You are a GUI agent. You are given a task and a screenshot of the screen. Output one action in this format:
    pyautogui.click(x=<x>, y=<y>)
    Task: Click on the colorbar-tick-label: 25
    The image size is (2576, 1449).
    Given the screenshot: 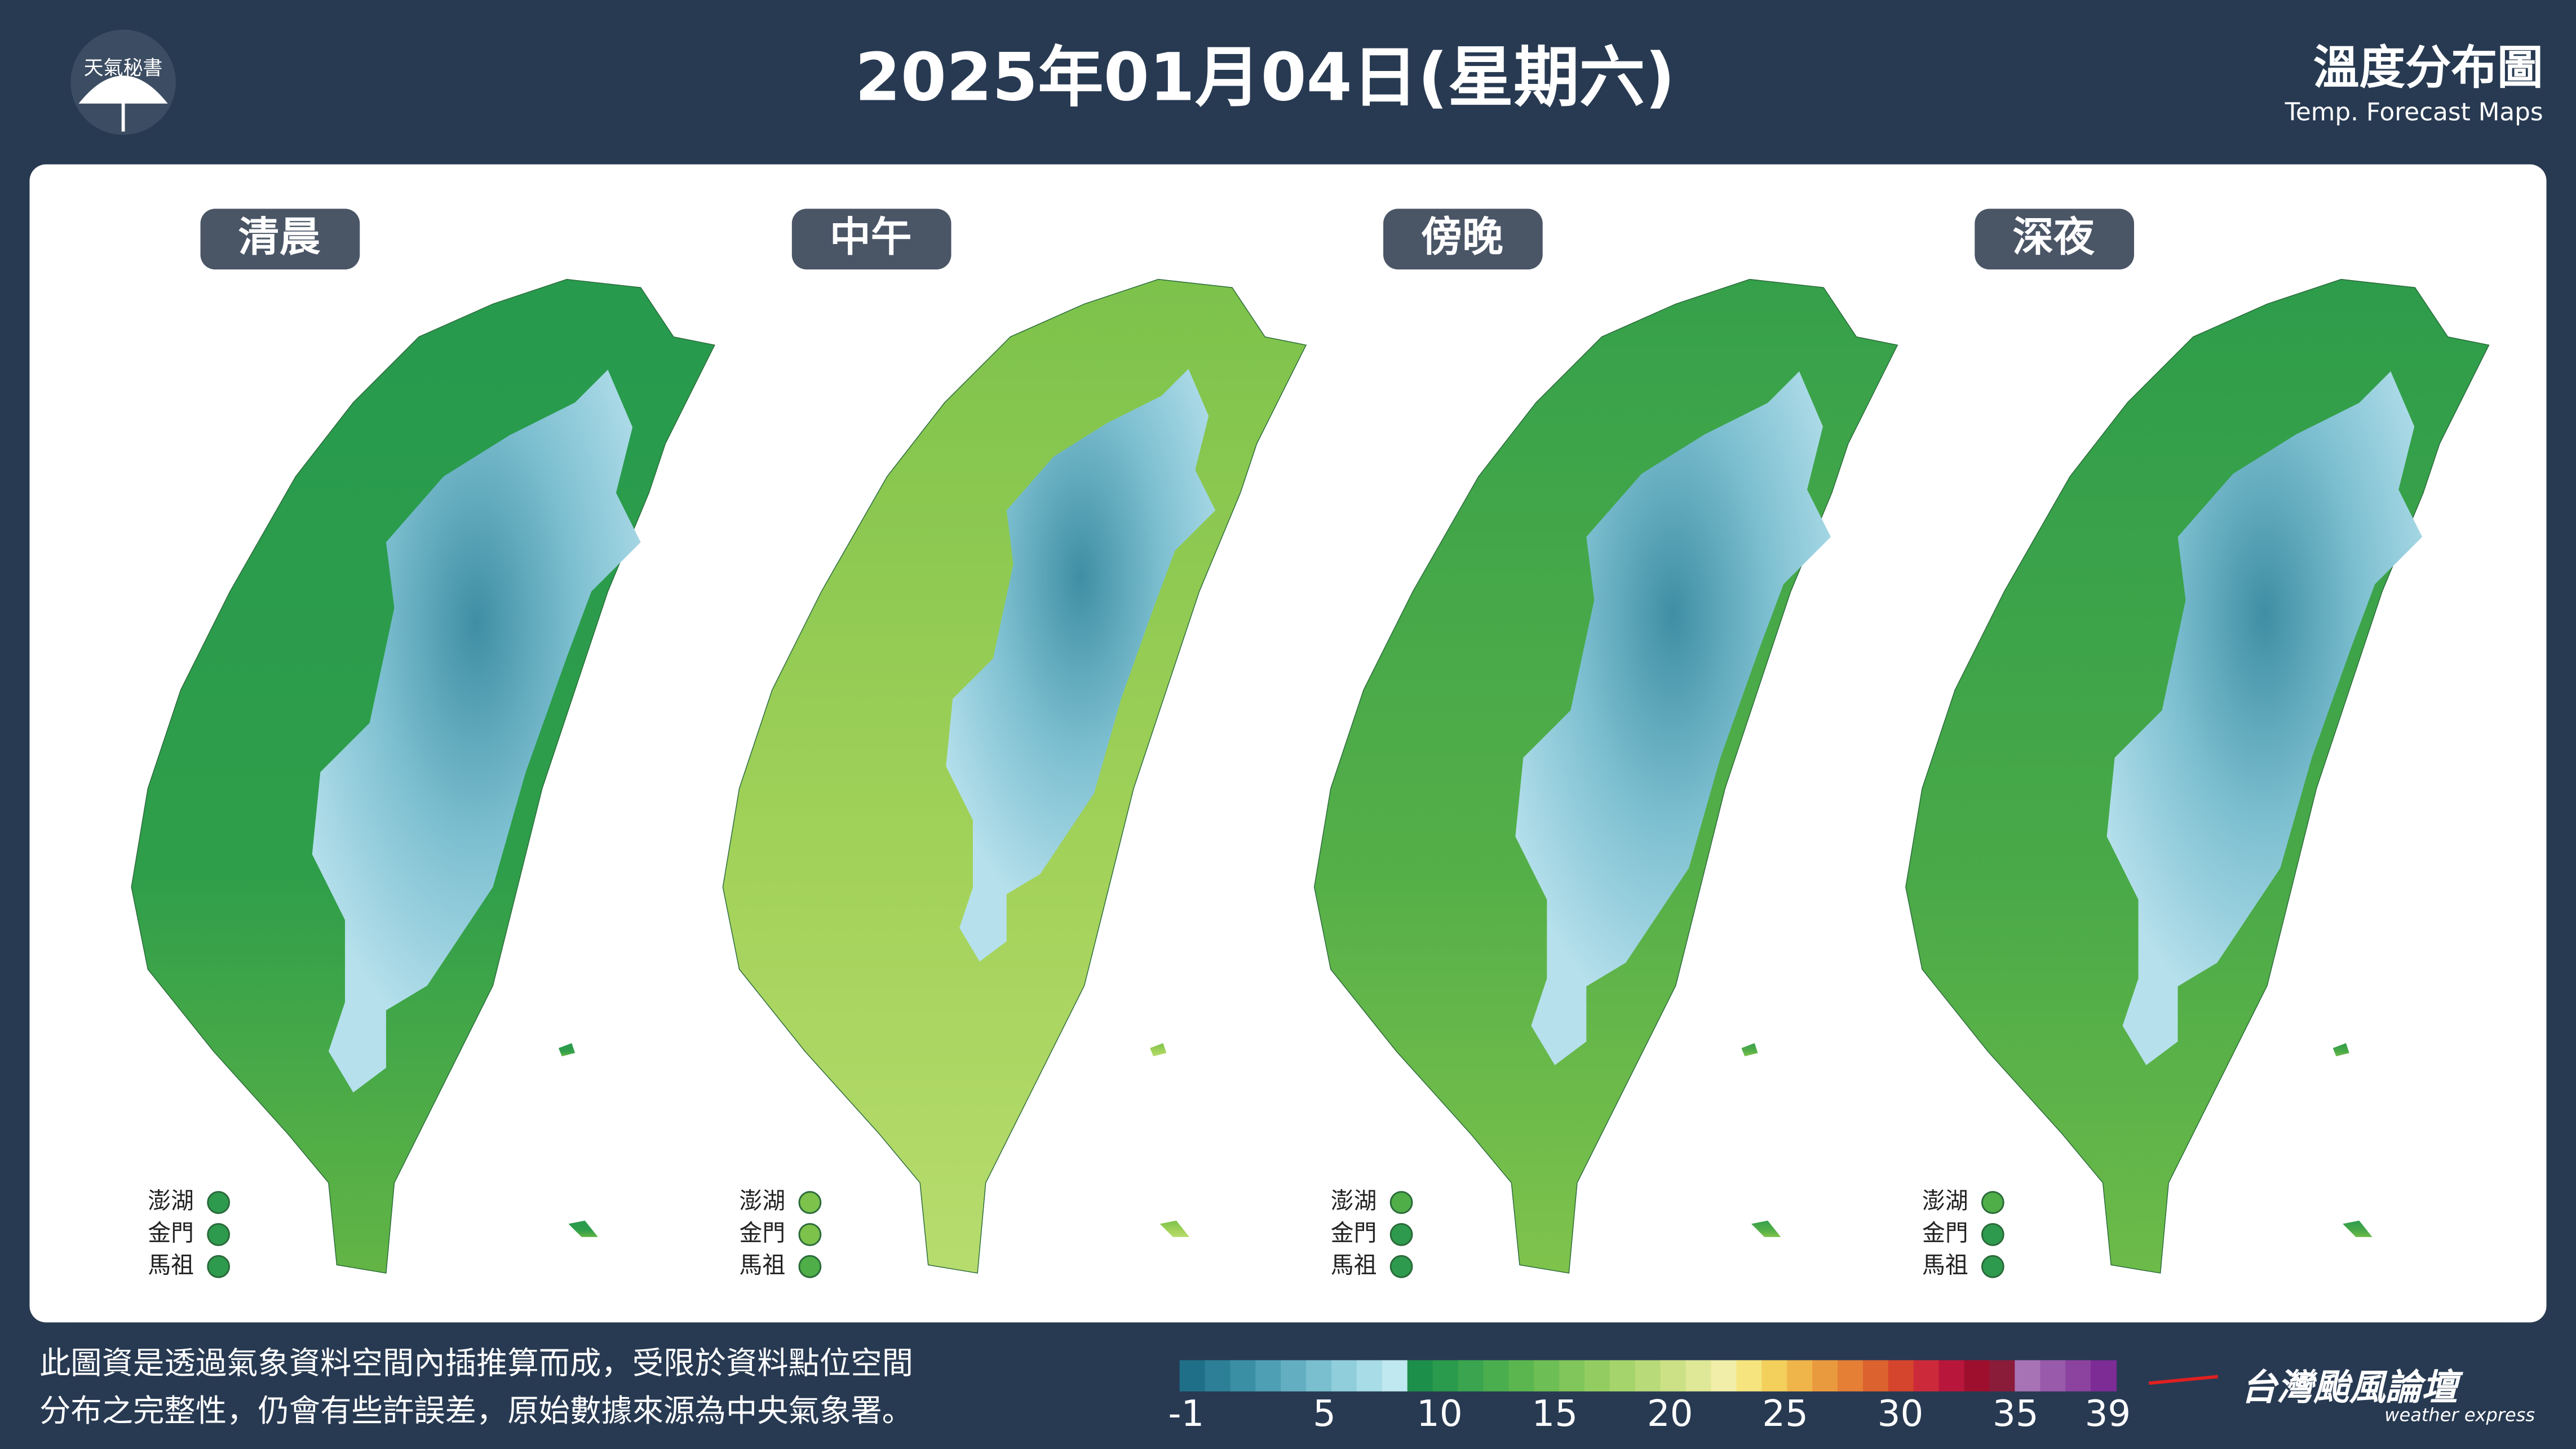 What is the action you would take?
    pyautogui.click(x=1785, y=1414)
    